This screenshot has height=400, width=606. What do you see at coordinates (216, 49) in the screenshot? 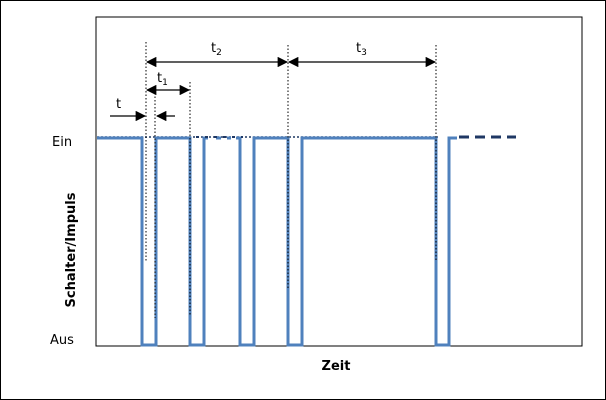
I see `interval-label-t2: t2` at bounding box center [216, 49].